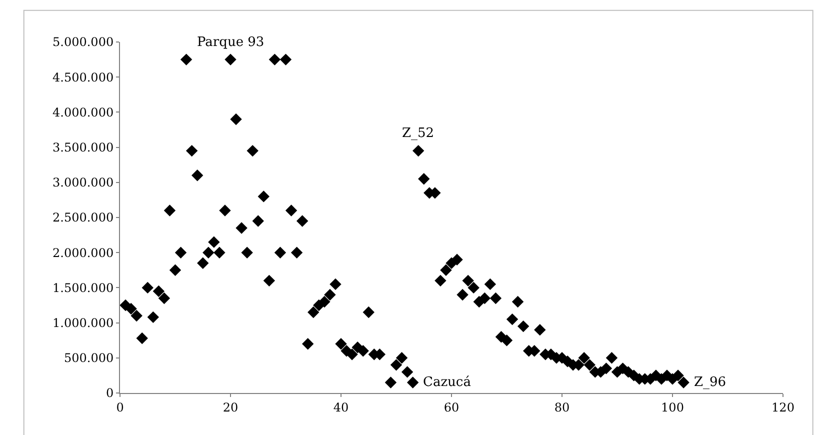 Image resolution: width=823 pixels, height=435 pixels. Describe the element at coordinates (452, 407) in the screenshot. I see `x-tick-label: 60` at that location.